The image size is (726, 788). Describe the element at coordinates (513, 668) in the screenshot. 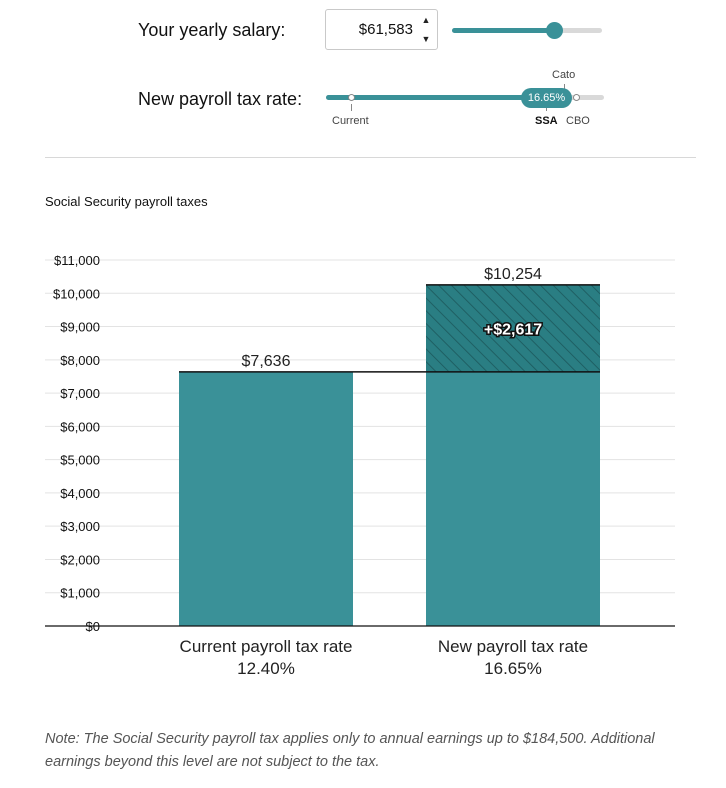

I see `x-category-sublabel: 16.65%` at that location.